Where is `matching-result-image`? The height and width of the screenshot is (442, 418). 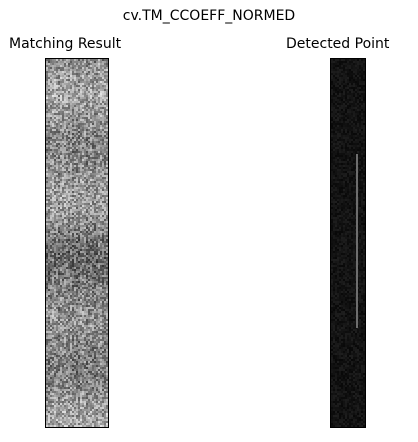
matching-result-image is located at coordinates (77, 243).